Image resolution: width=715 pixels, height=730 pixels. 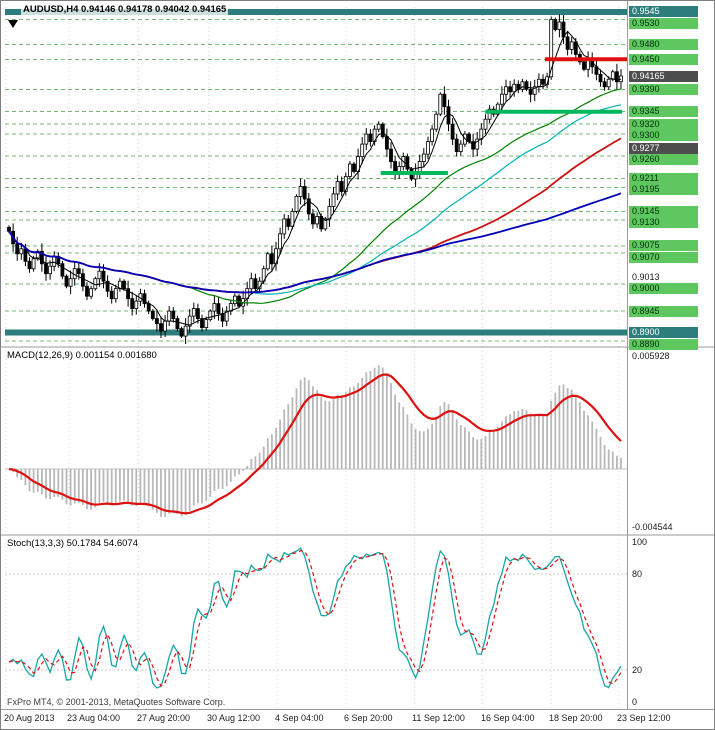 I want to click on stoch-indicator-label: Stoch(13,3,3) 50.1784 54.6074, so click(x=72, y=543).